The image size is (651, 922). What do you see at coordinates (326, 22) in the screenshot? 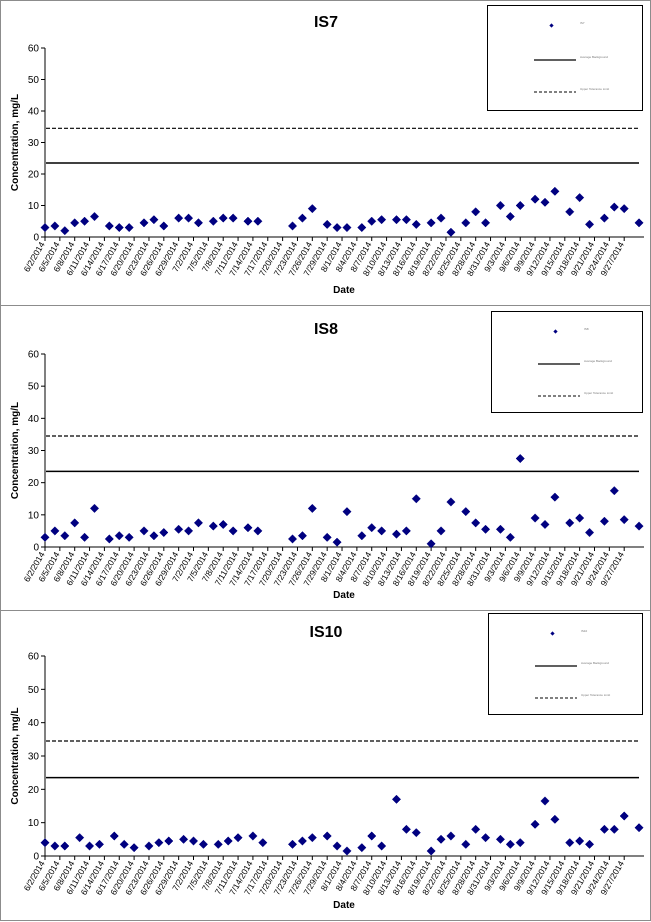
I see `chart-title: IS7` at bounding box center [326, 22].